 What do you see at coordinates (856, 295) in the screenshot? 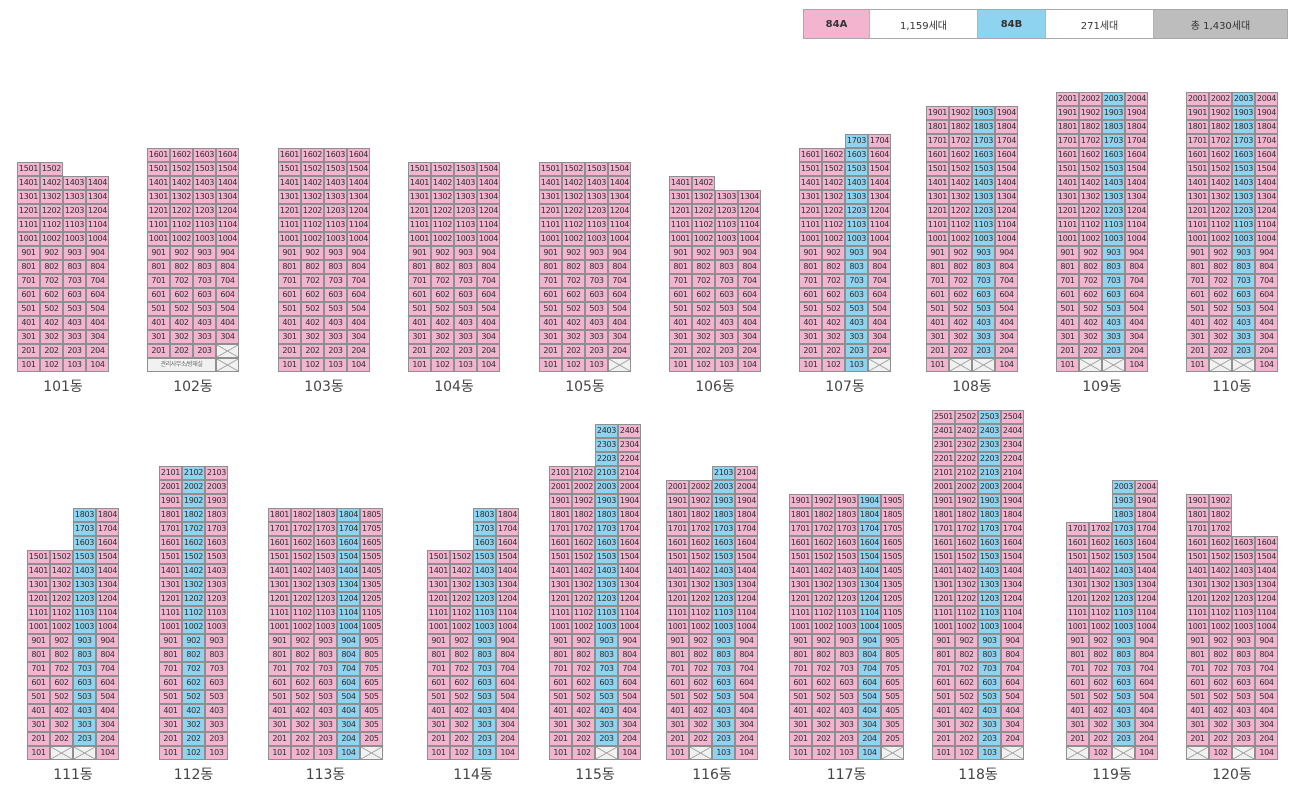
I see `unit-603: 603` at bounding box center [856, 295].